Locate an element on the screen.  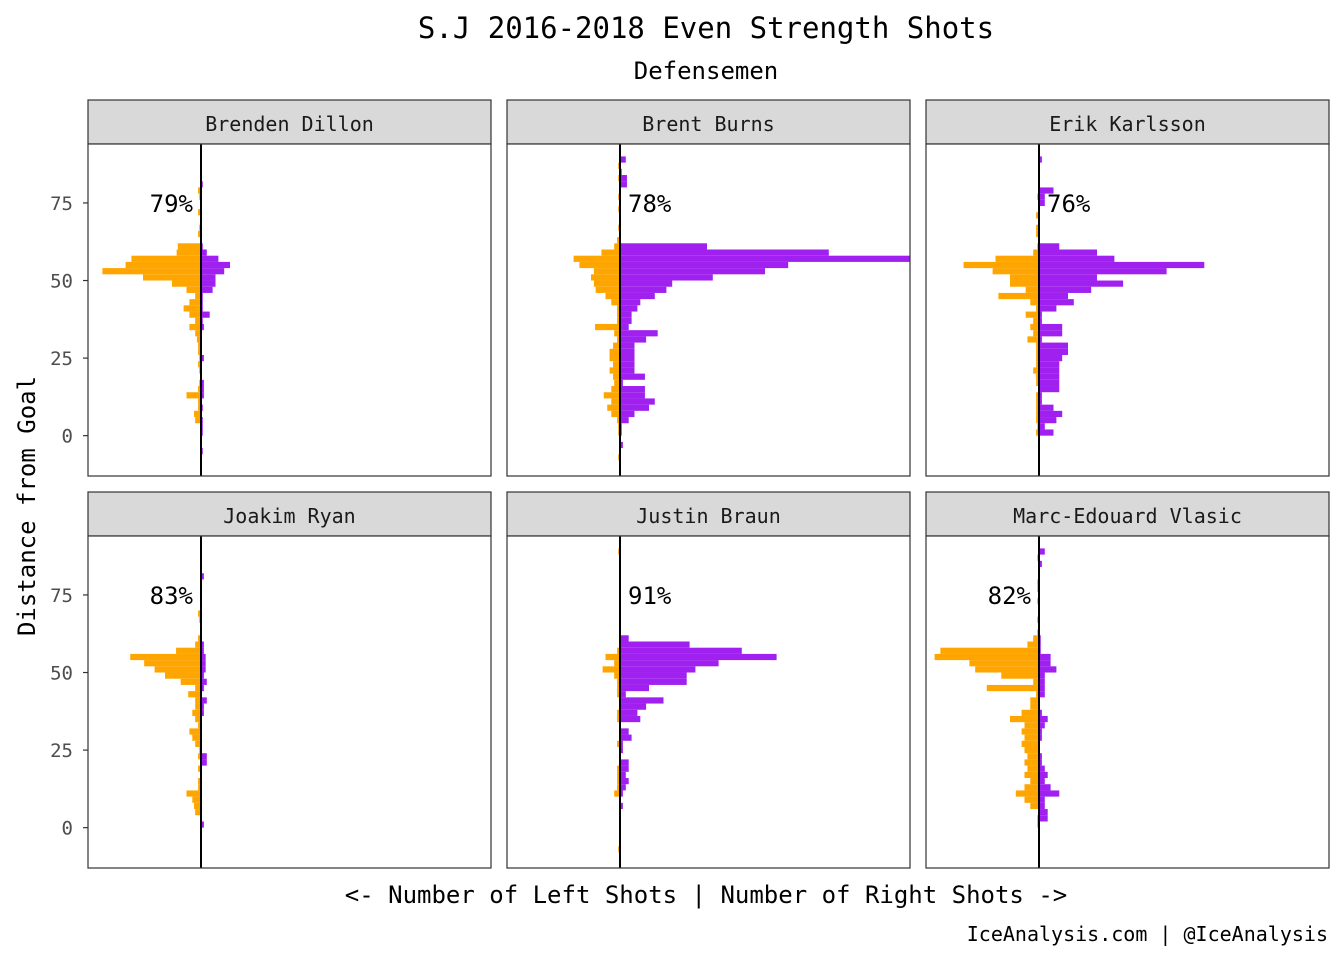
chart-caption: IceAnalysis.com | @IceAnalysis is located at coordinates (1147, 934).